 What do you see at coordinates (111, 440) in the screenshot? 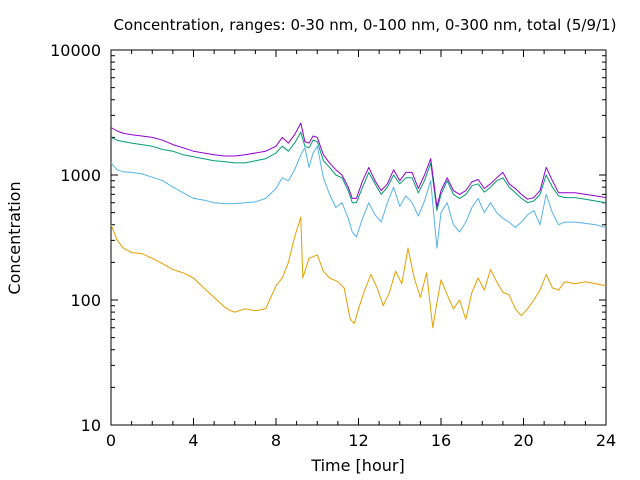
I see `x-tick-label: 0` at bounding box center [111, 440].